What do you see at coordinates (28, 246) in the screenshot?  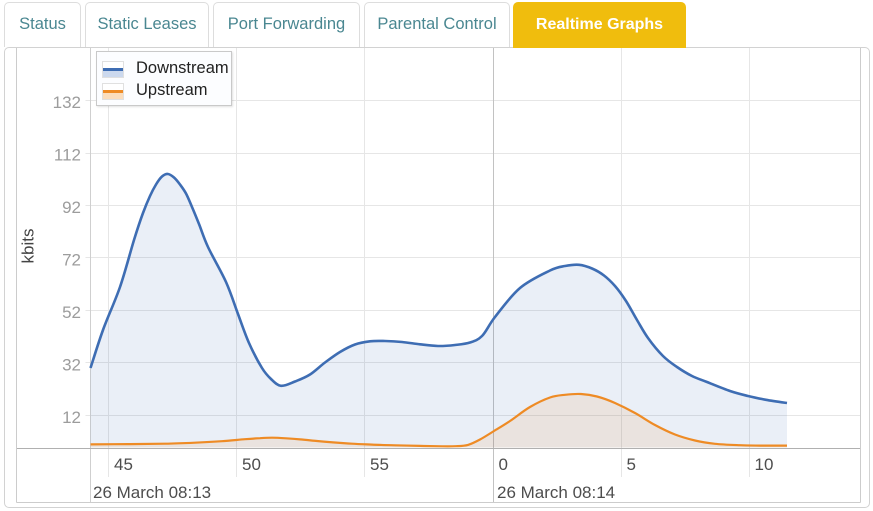 I see `svg-text: kbits` at bounding box center [28, 246].